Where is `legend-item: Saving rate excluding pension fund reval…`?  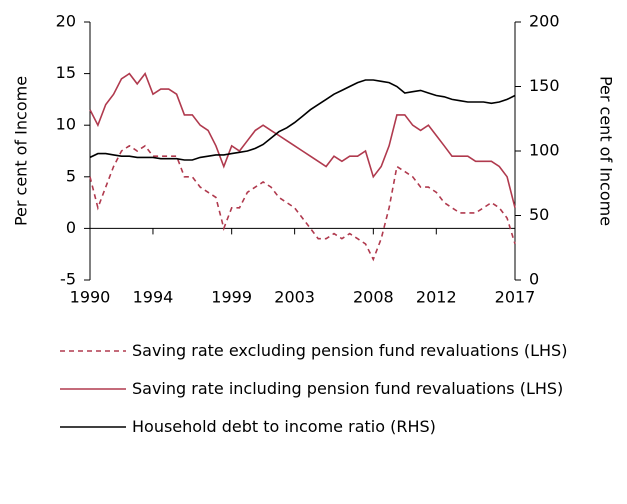 legend-item: Saving rate excluding pension fund reval… is located at coordinates (340, 351).